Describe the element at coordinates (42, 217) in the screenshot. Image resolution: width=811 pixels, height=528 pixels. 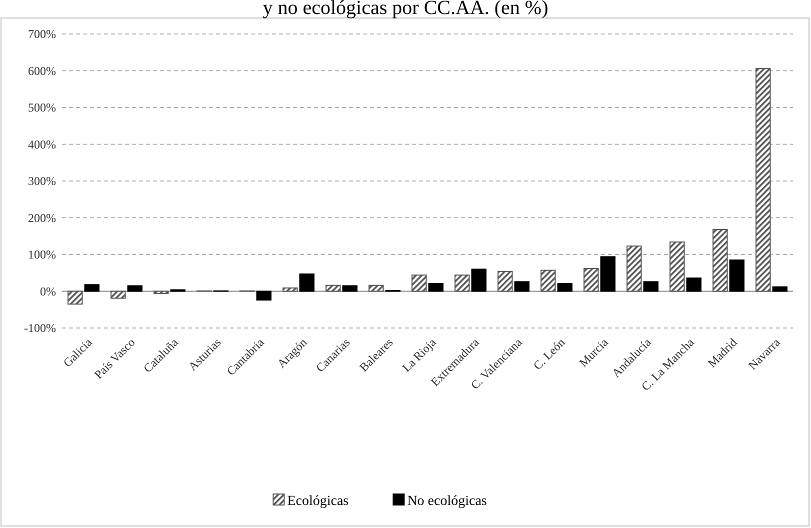
I see `y-tick-label: 200%` at that location.